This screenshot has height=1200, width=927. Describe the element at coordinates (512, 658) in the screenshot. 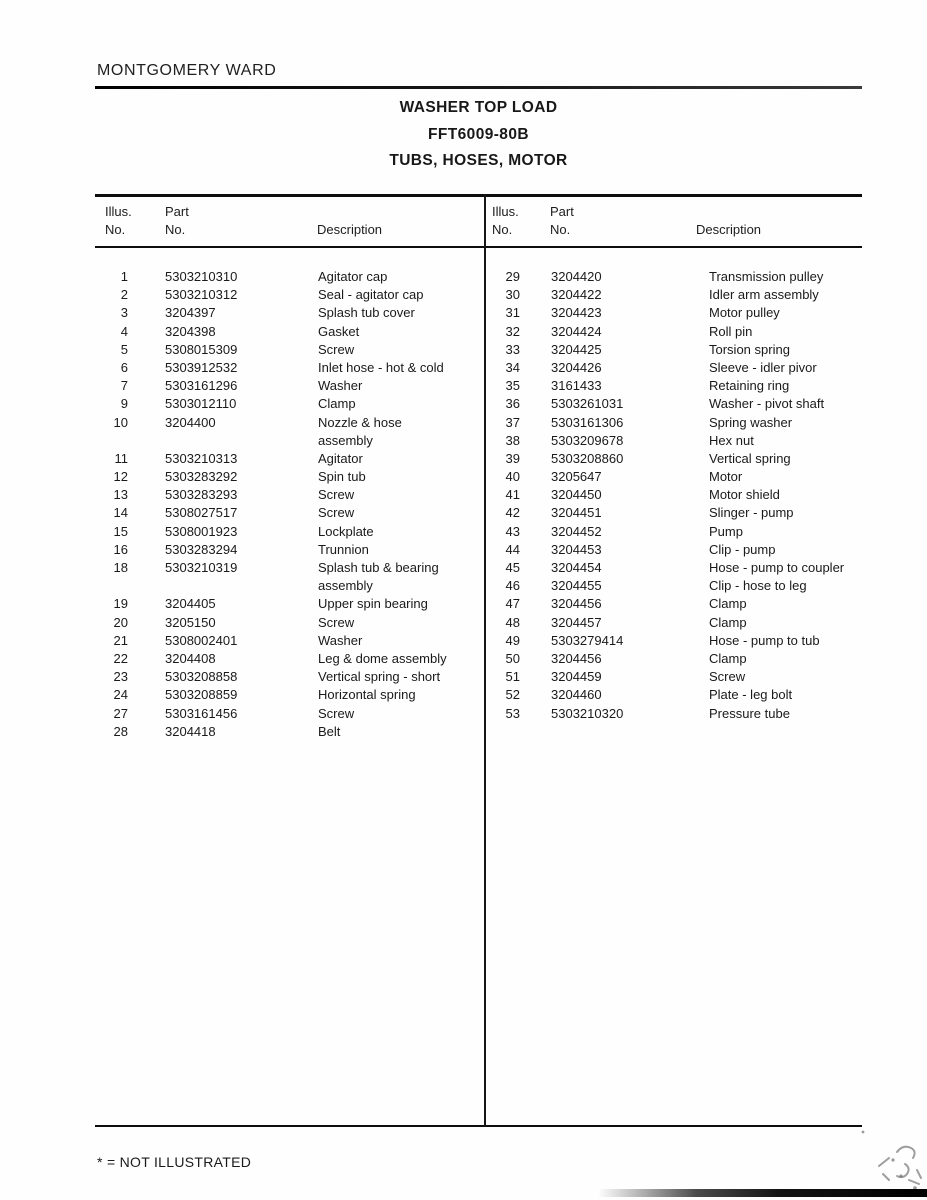

I see `illus-no-cell: 50` at that location.